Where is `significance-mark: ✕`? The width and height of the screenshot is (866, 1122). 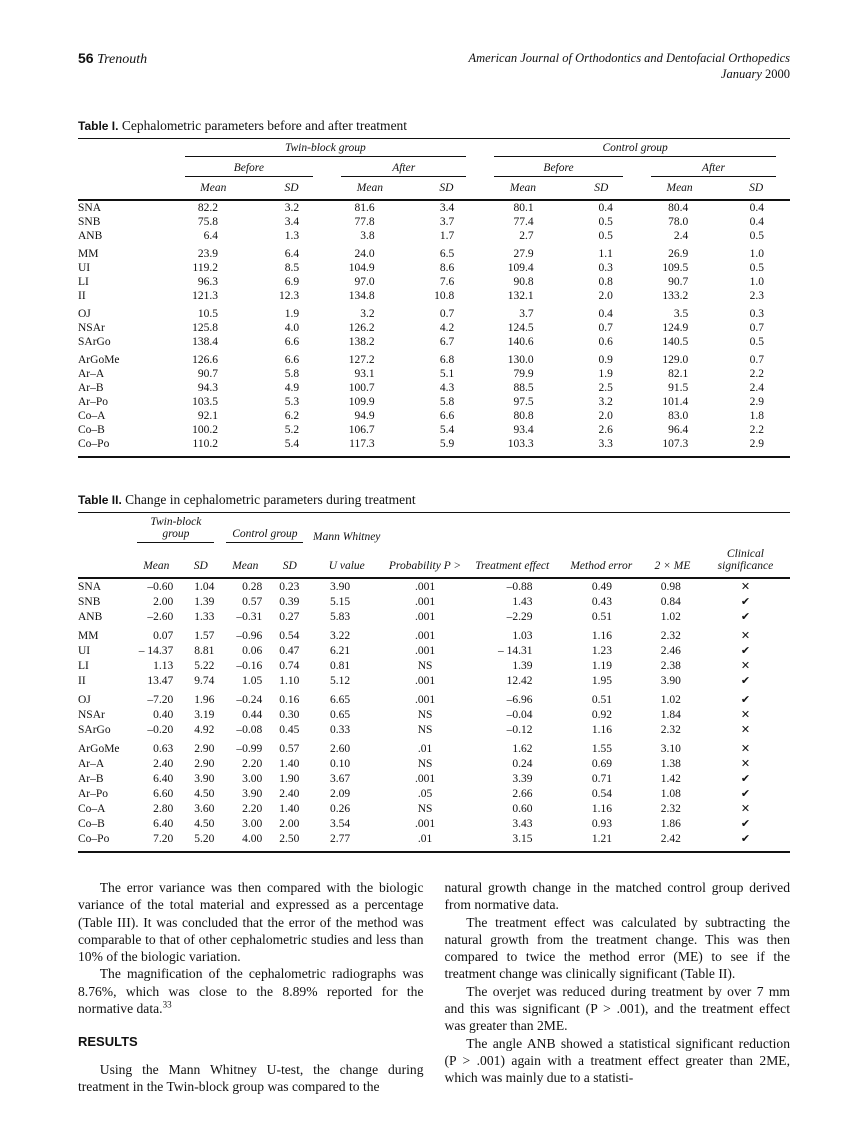
significance-mark: ✕ is located at coordinates (745, 730).